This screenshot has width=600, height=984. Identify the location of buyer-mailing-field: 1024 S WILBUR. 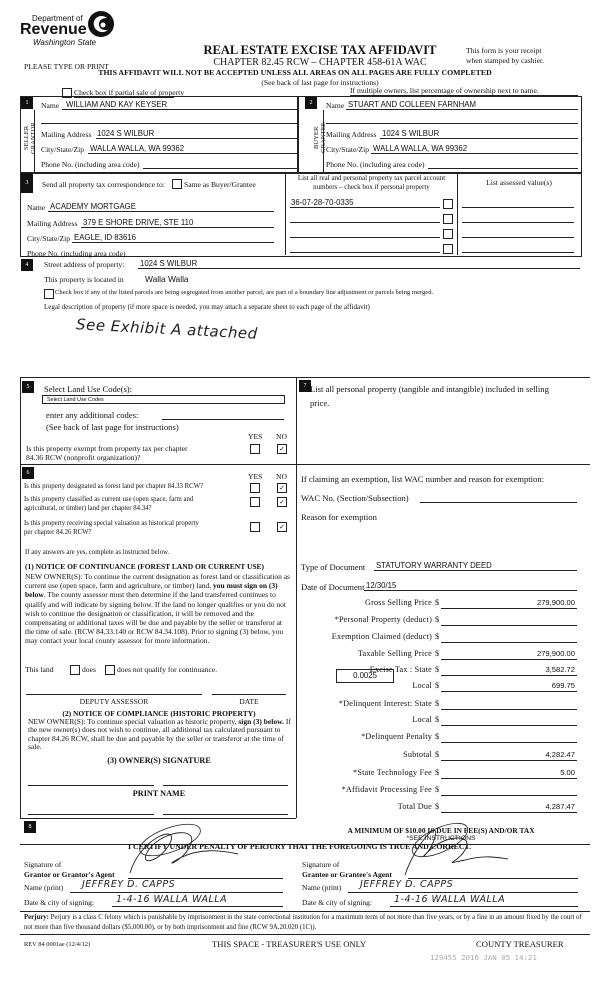
(411, 133).